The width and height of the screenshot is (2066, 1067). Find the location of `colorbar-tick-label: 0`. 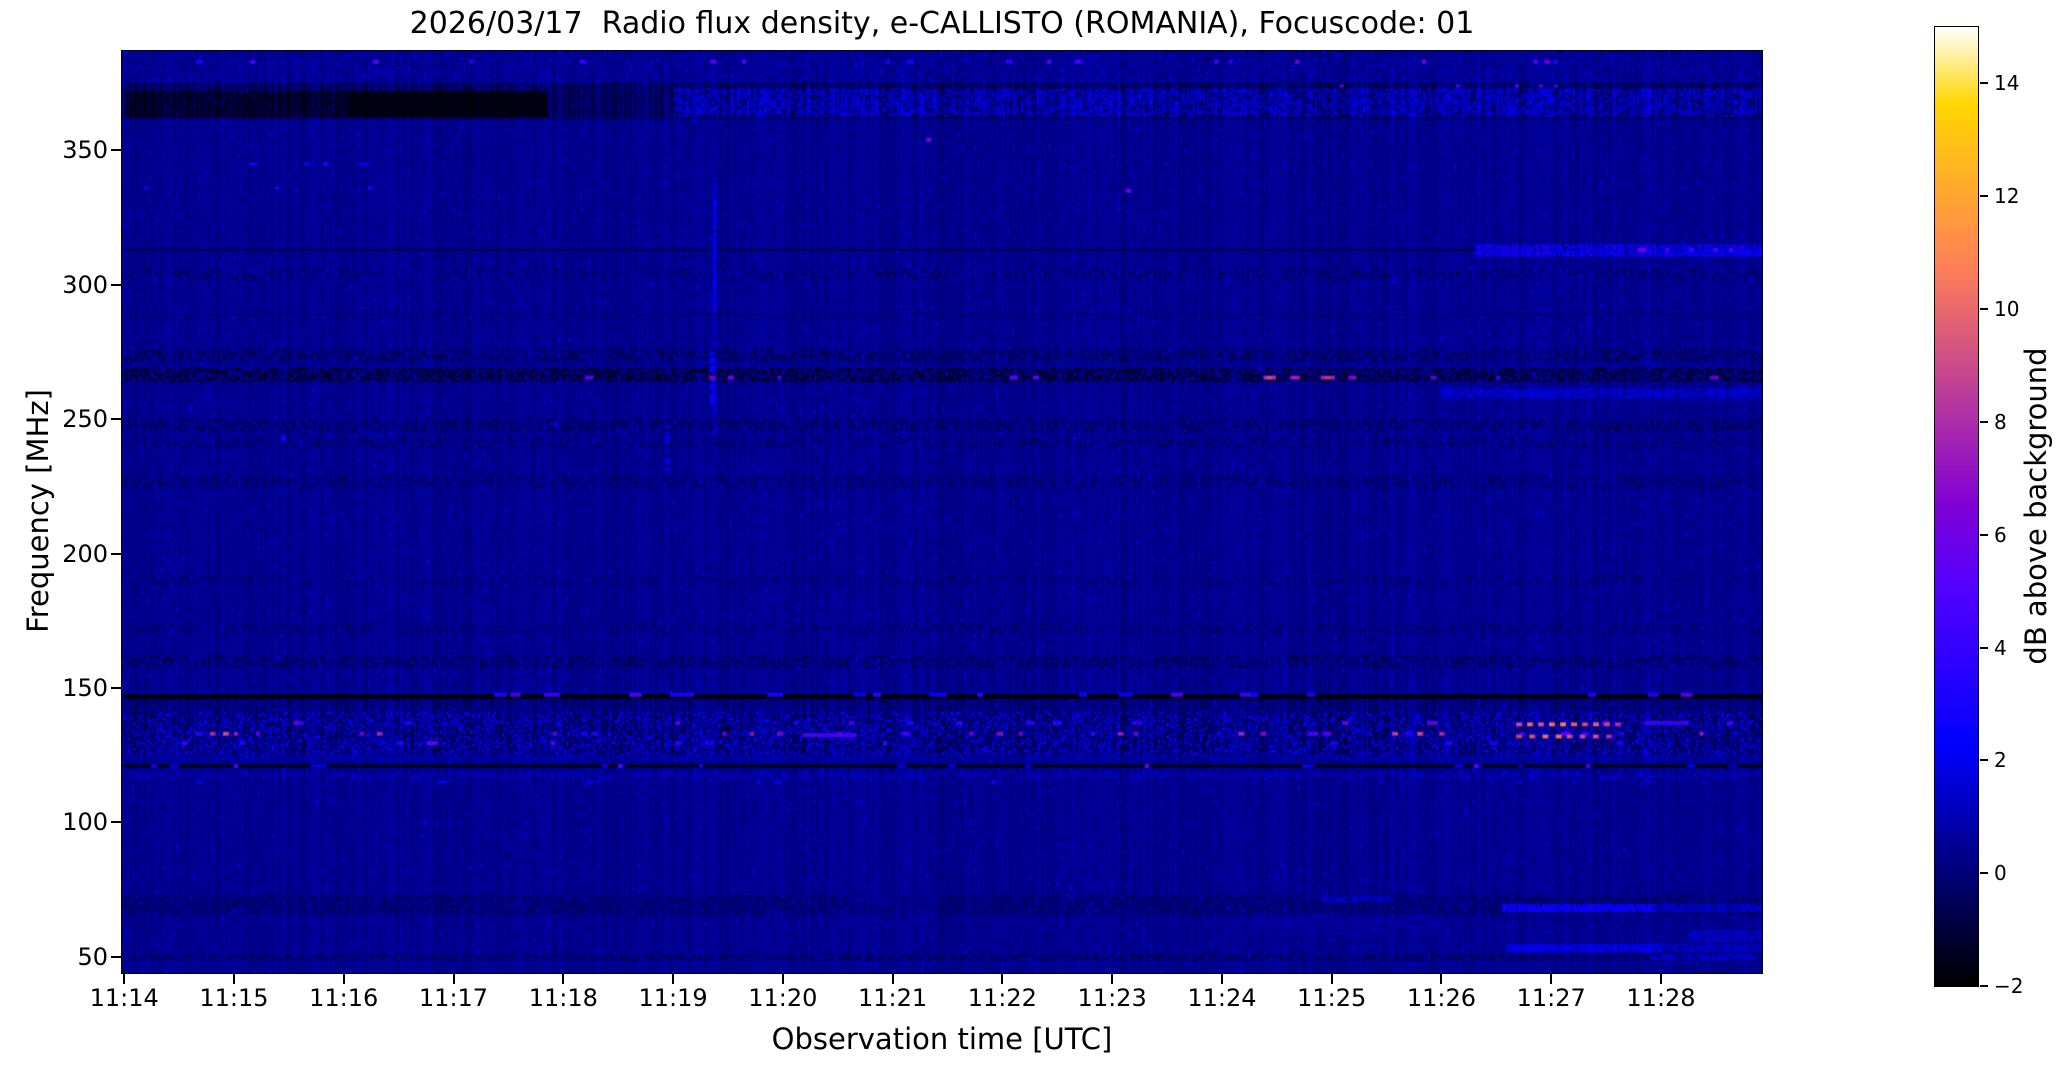

colorbar-tick-label: 0 is located at coordinates (2000, 873).